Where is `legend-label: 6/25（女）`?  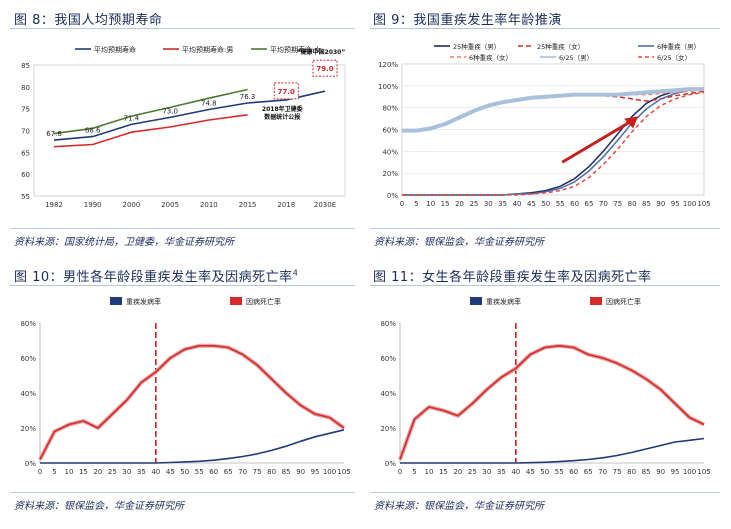
legend-label: 6/25（女） is located at coordinates (674, 57).